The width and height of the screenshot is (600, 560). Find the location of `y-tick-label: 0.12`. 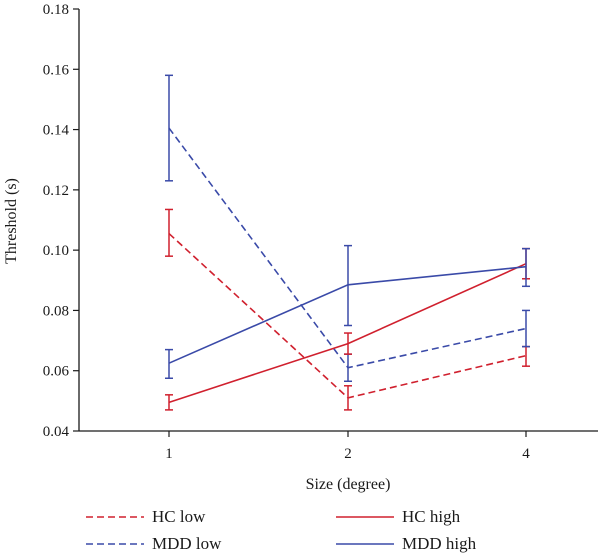

y-tick-label: 0.12 is located at coordinates (56, 191).